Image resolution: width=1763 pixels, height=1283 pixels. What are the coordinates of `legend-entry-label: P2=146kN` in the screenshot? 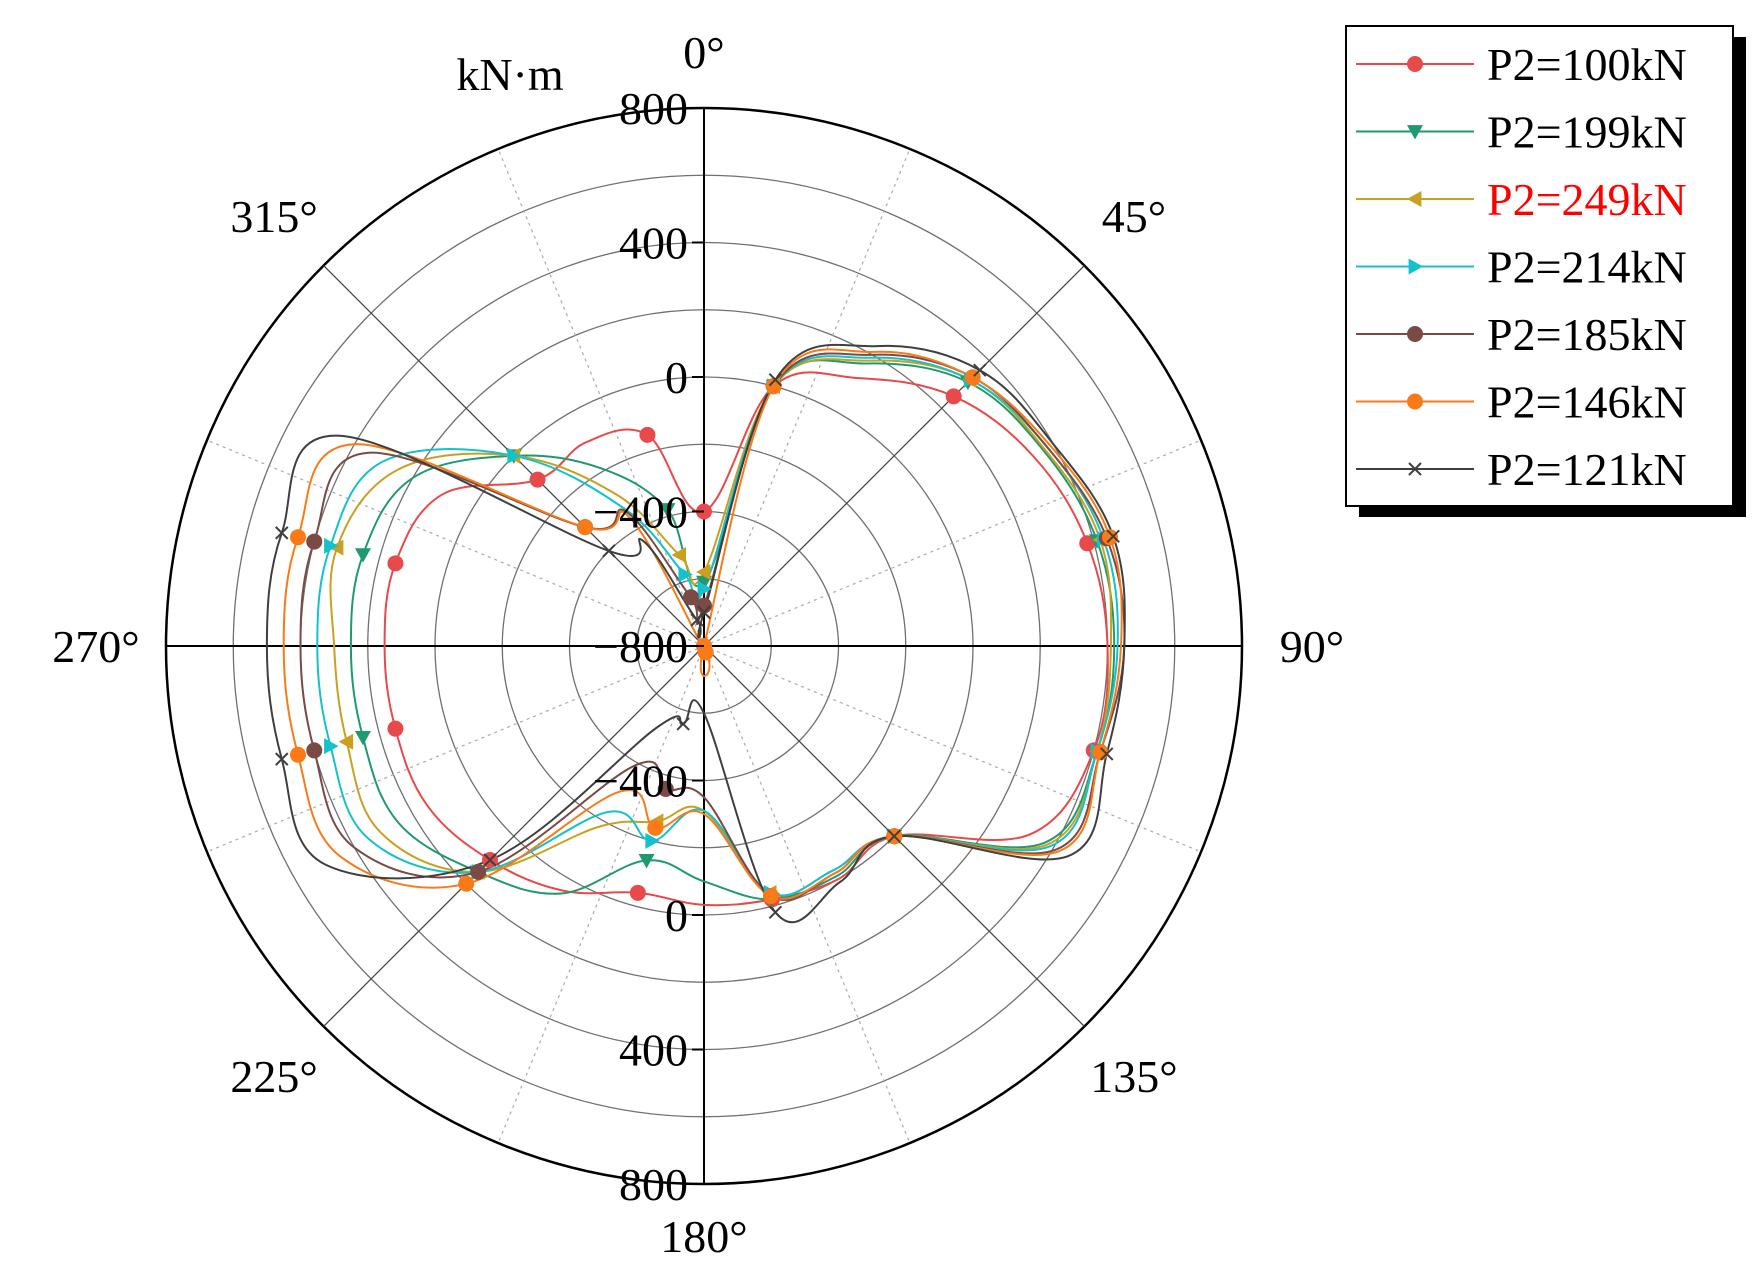 It's located at (1587, 402).